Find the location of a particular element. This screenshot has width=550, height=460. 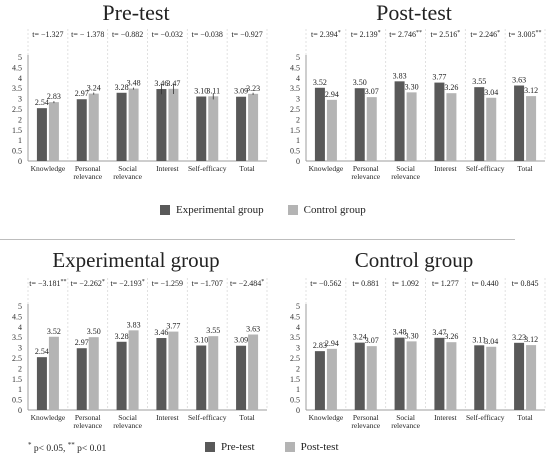

legend-swatch-post-test is located at coordinates (289, 447).